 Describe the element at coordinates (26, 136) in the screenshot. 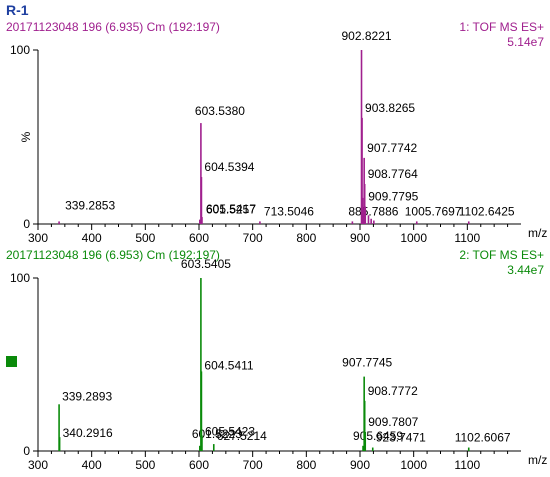

I see `y-axis-label: %` at that location.